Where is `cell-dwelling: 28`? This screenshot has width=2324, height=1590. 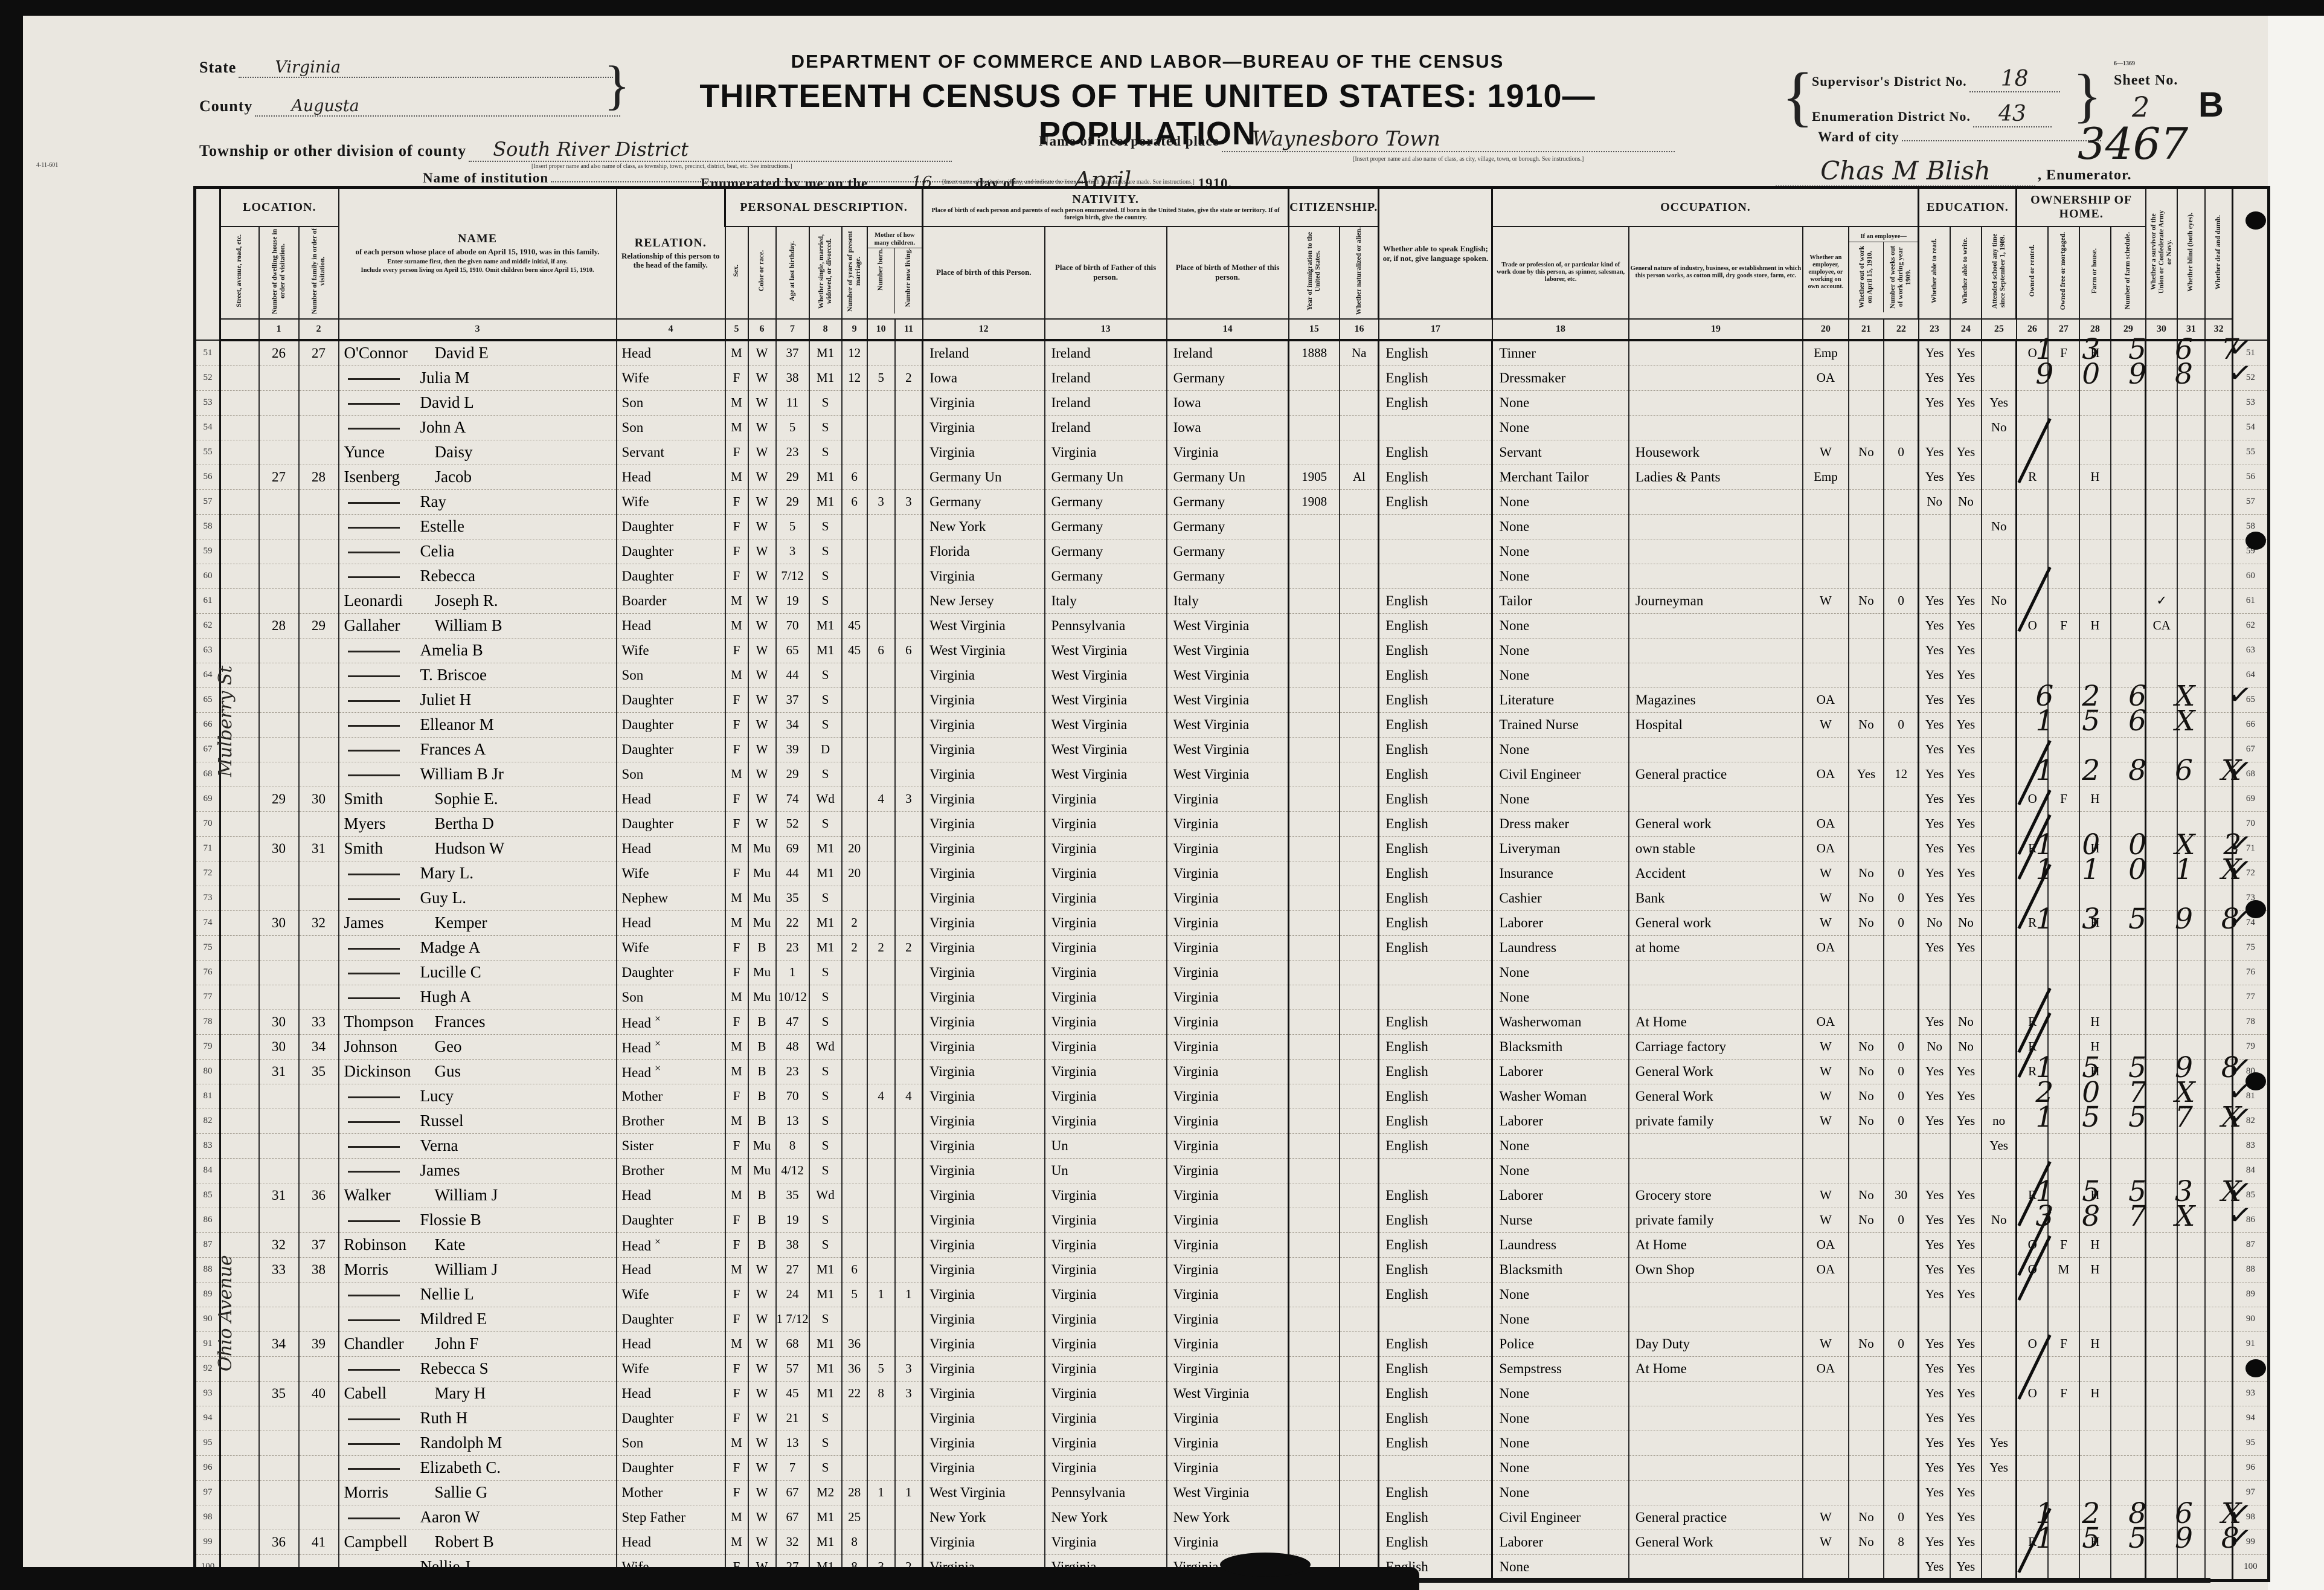 cell-dwelling: 28 is located at coordinates (279, 626).